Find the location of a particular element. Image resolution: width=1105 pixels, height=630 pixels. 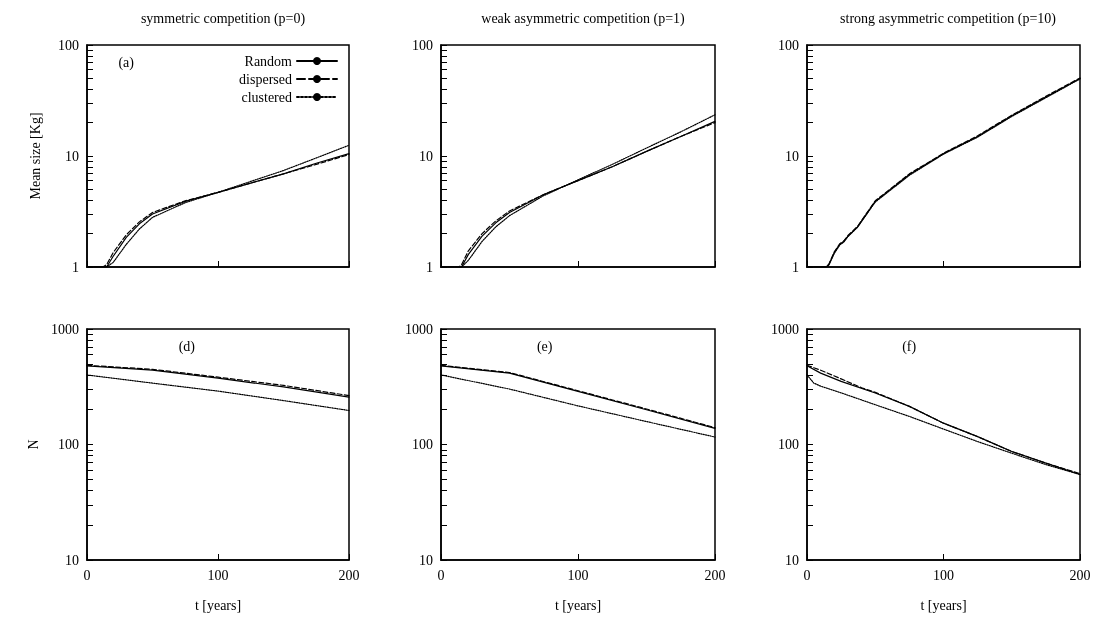

annotation: (f) is located at coordinates (909, 346).